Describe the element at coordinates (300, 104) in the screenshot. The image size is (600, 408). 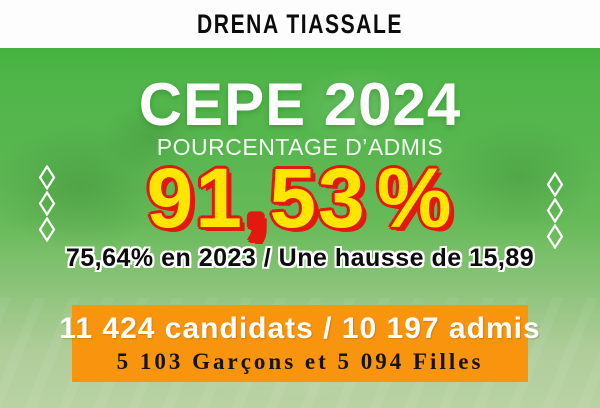
I see `exam-title: CEPE 2024` at that location.